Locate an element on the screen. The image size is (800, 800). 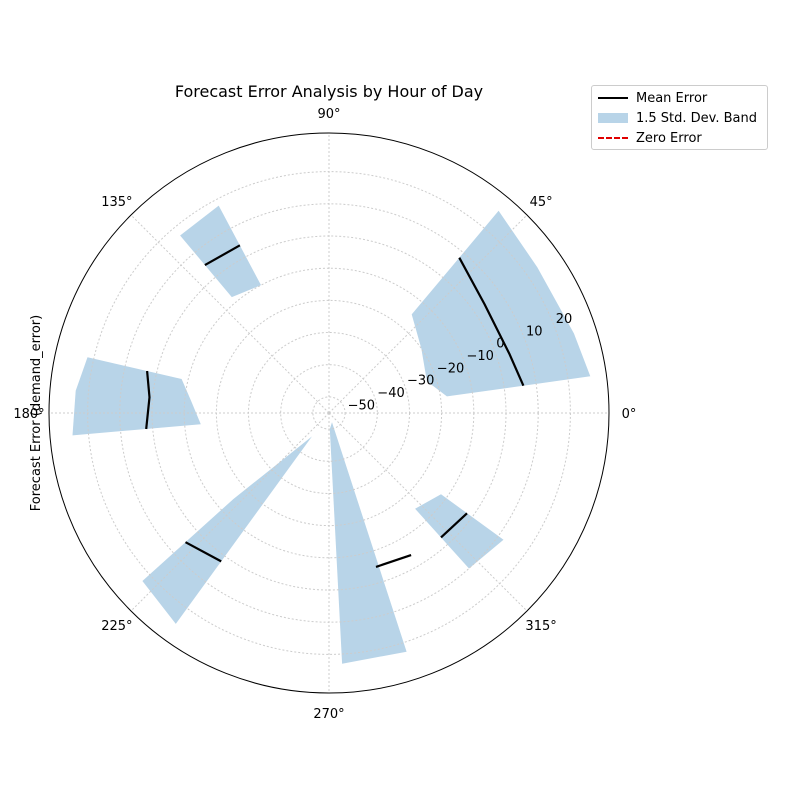
angle-tick-label: 135° is located at coordinates (116, 202).